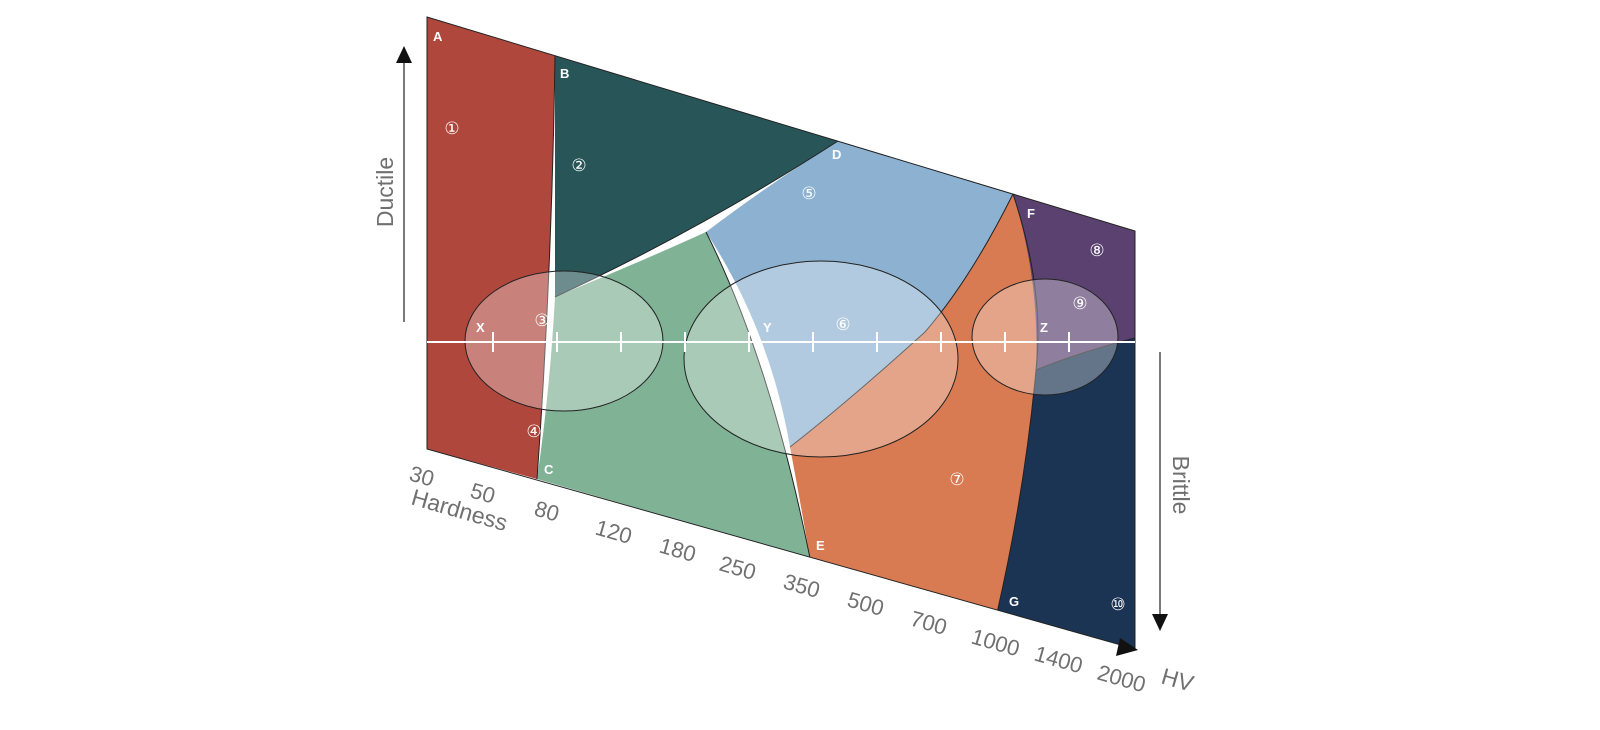  I want to click on region-number-3: ③, so click(541, 321).